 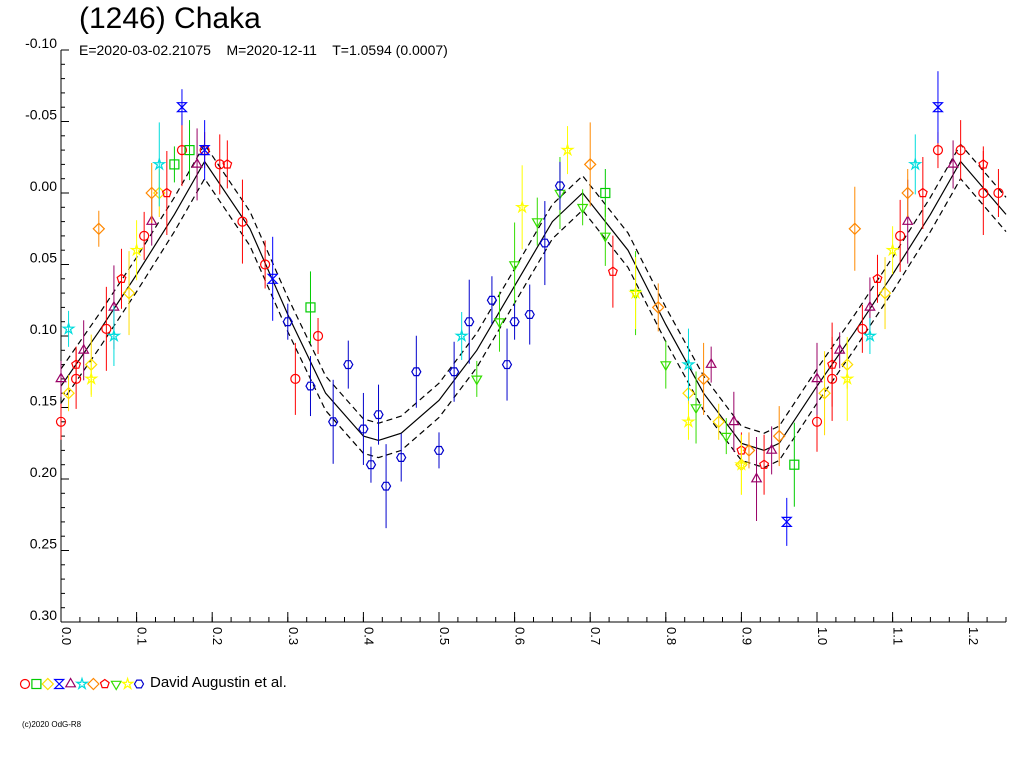 I want to click on x-tick-label: 0.2, so click(x=217, y=636).